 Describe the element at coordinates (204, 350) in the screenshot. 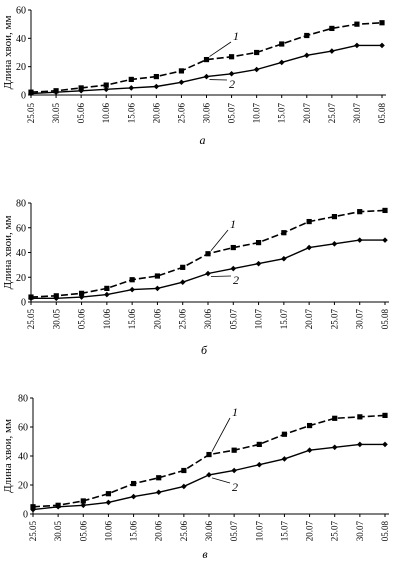

I see `panel-letter: б` at that location.